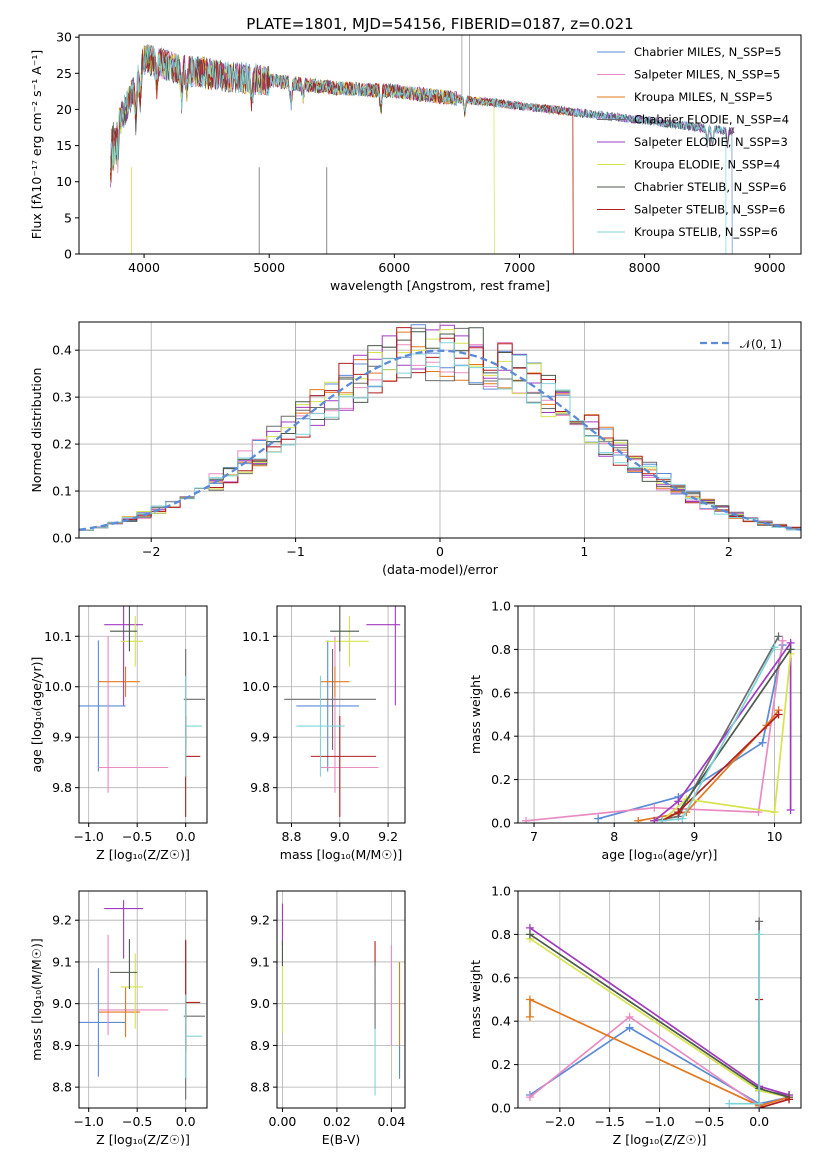 Image resolution: width=819 pixels, height=1170 pixels. I want to click on weight-line-chabrier-elodie, so click(717, 728).